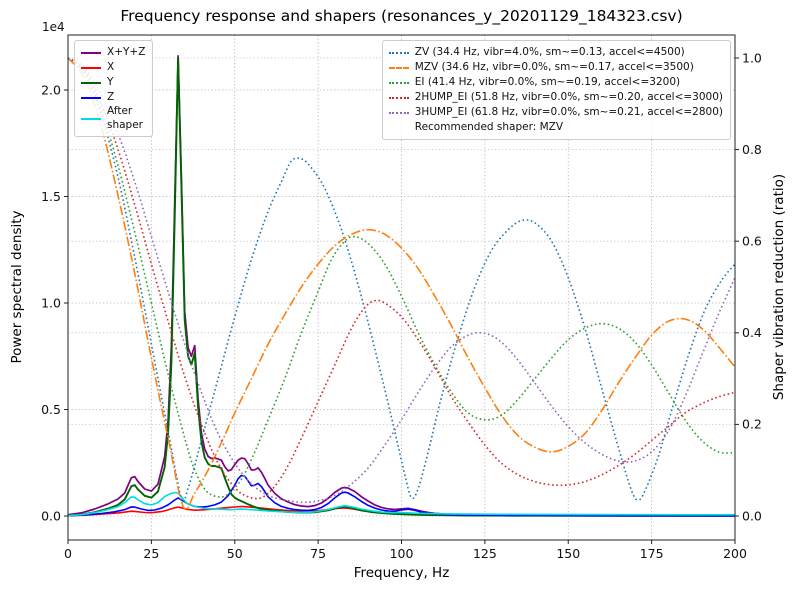 Image resolution: width=800 pixels, height=600 pixels. I want to click on legend-label: Z, so click(111, 96).